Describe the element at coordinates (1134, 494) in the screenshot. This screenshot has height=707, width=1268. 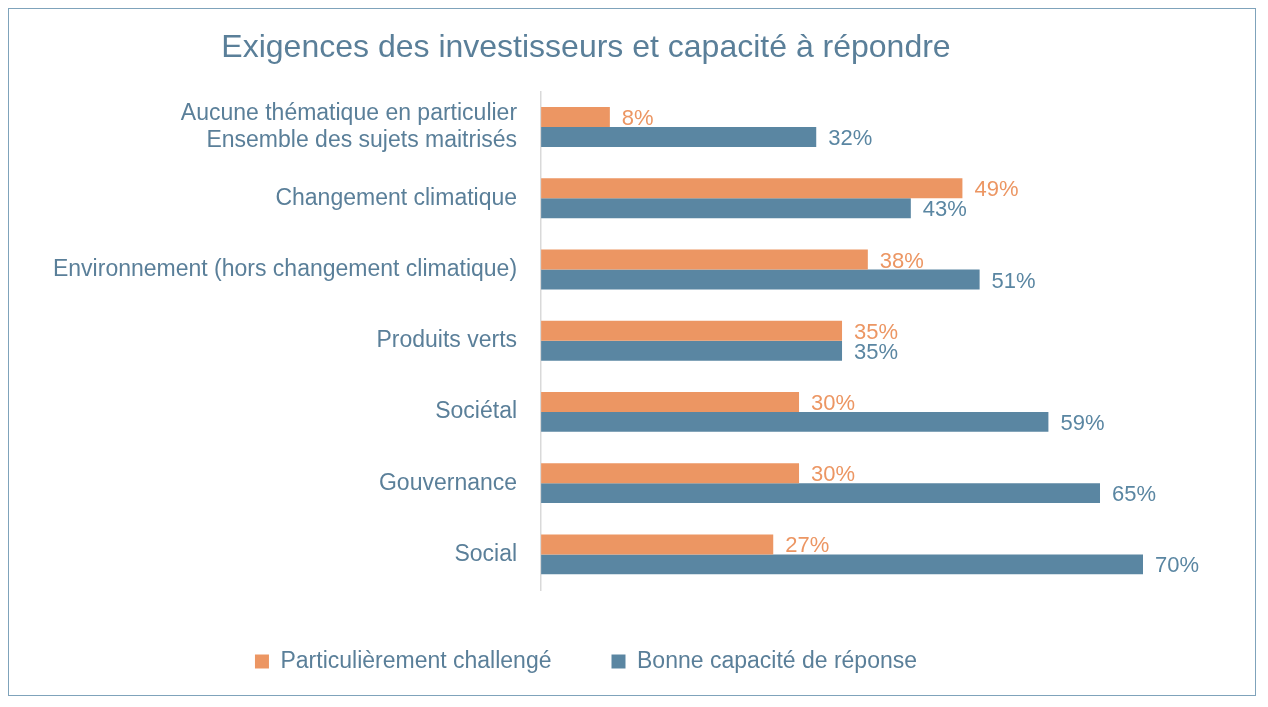
I see `data-label: 65%` at that location.